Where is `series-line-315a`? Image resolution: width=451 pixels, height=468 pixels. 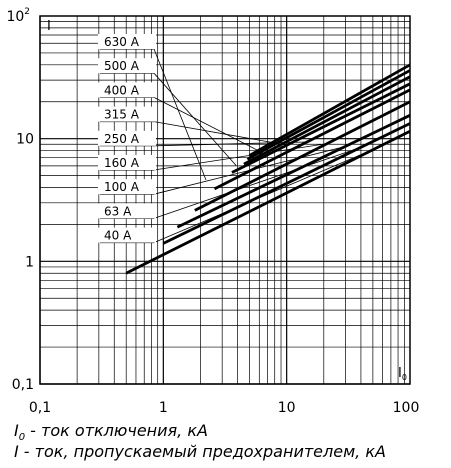
series-line-315a is located at coordinates (321, 128).